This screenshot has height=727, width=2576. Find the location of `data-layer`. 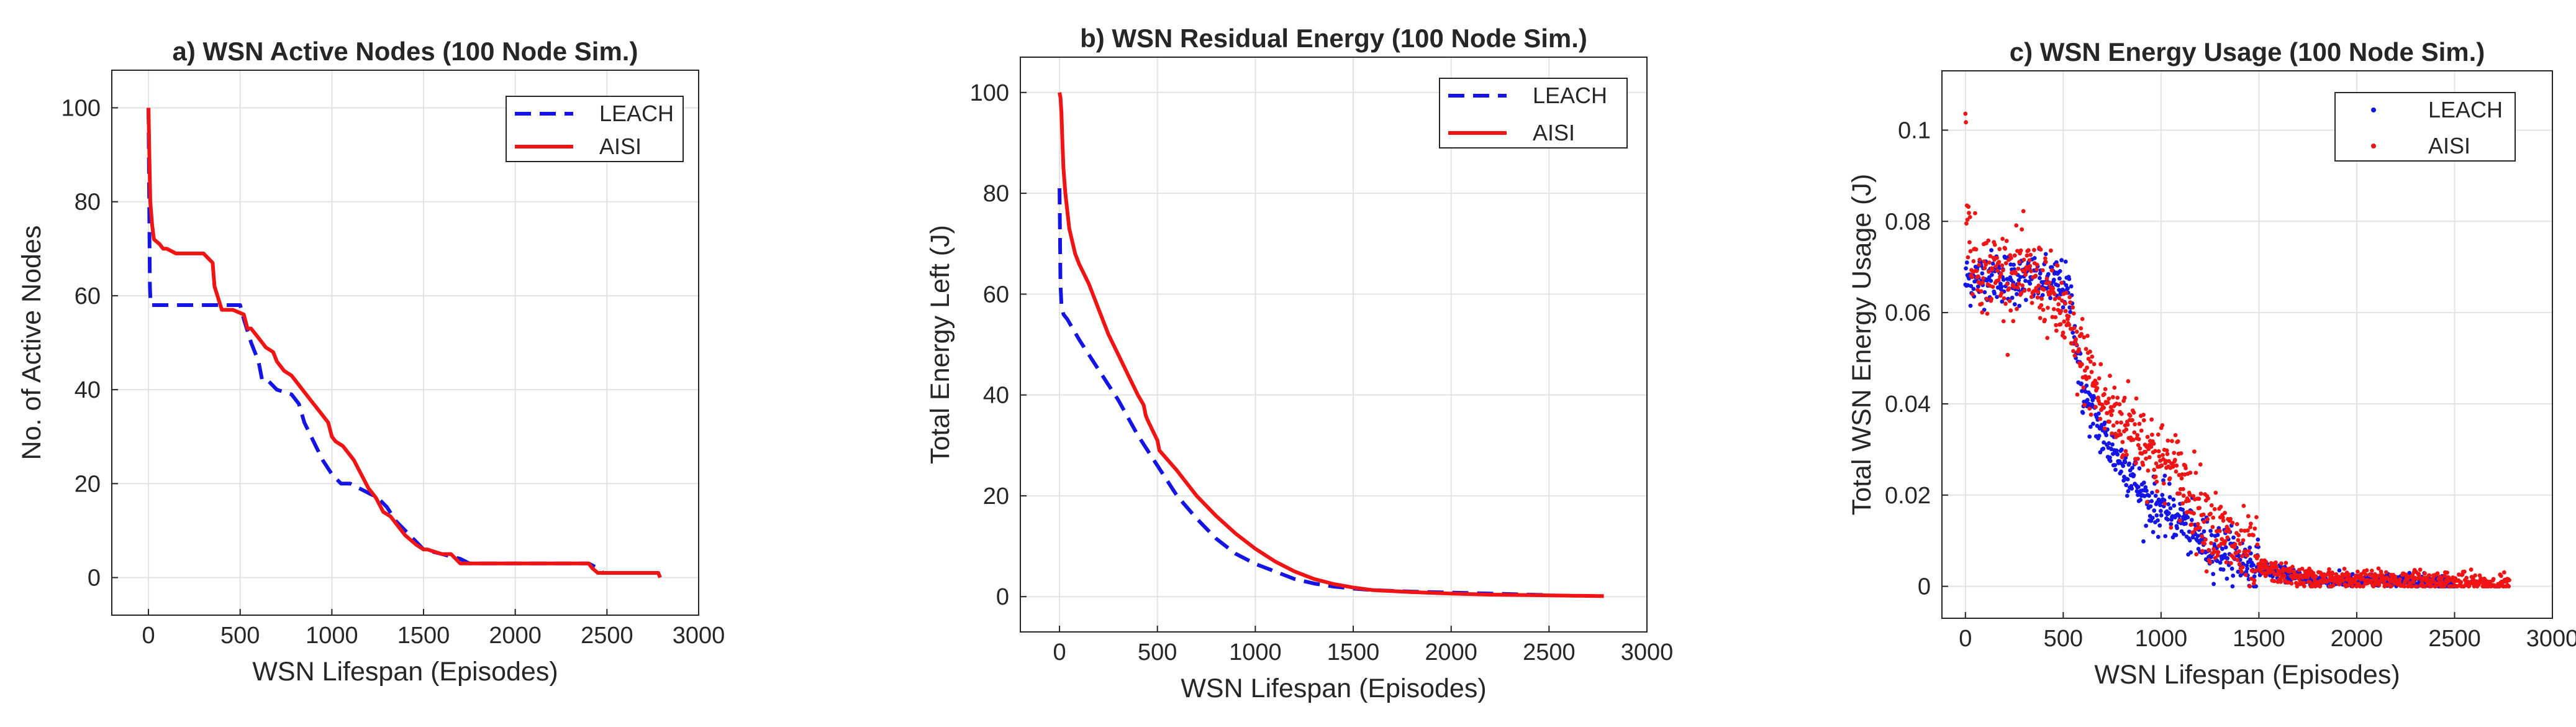

data-layer is located at coordinates (1331, 345).